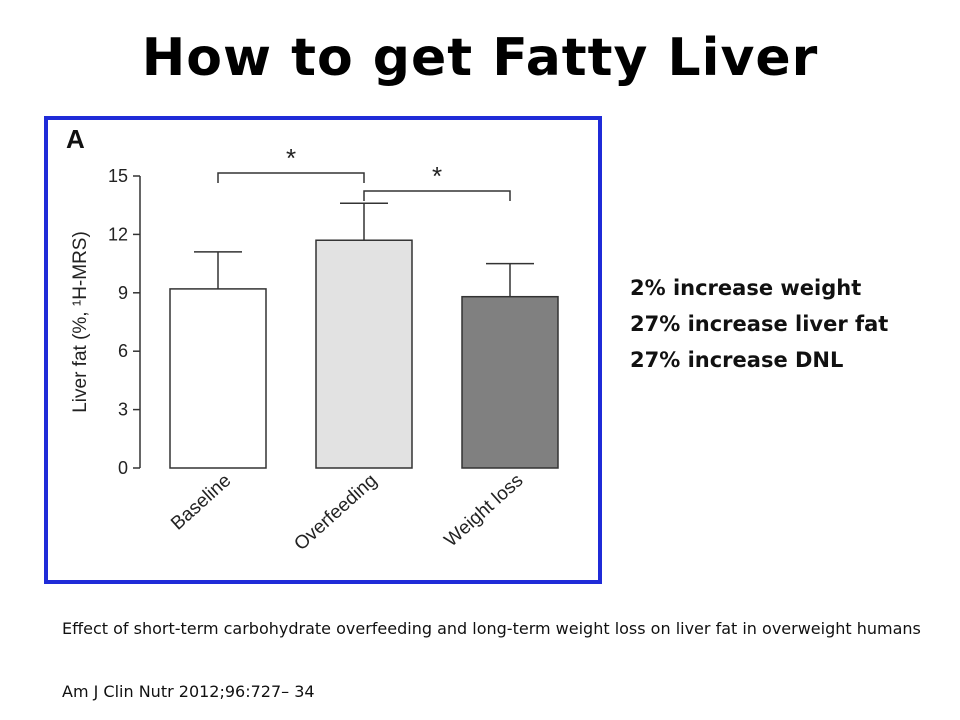 The image size is (960, 720). I want to click on bar-baseline, so click(218, 378).